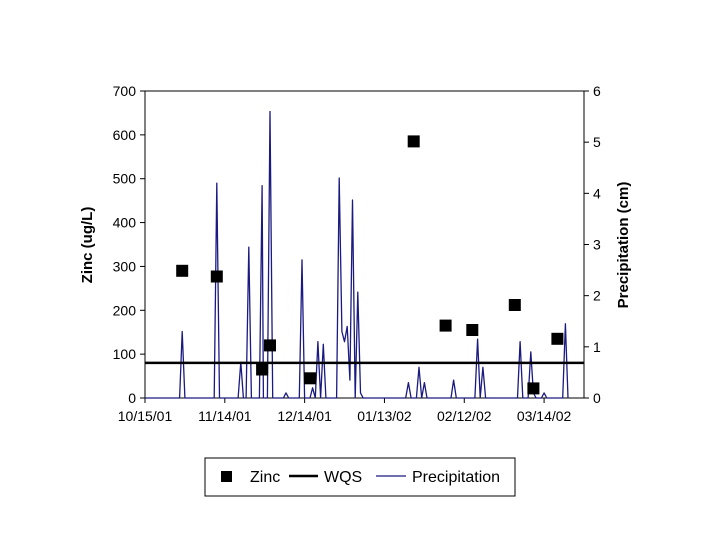 Image resolution: width=720 pixels, height=540 pixels. Describe the element at coordinates (226, 476) in the screenshot. I see `legend-zinc-marker` at that location.